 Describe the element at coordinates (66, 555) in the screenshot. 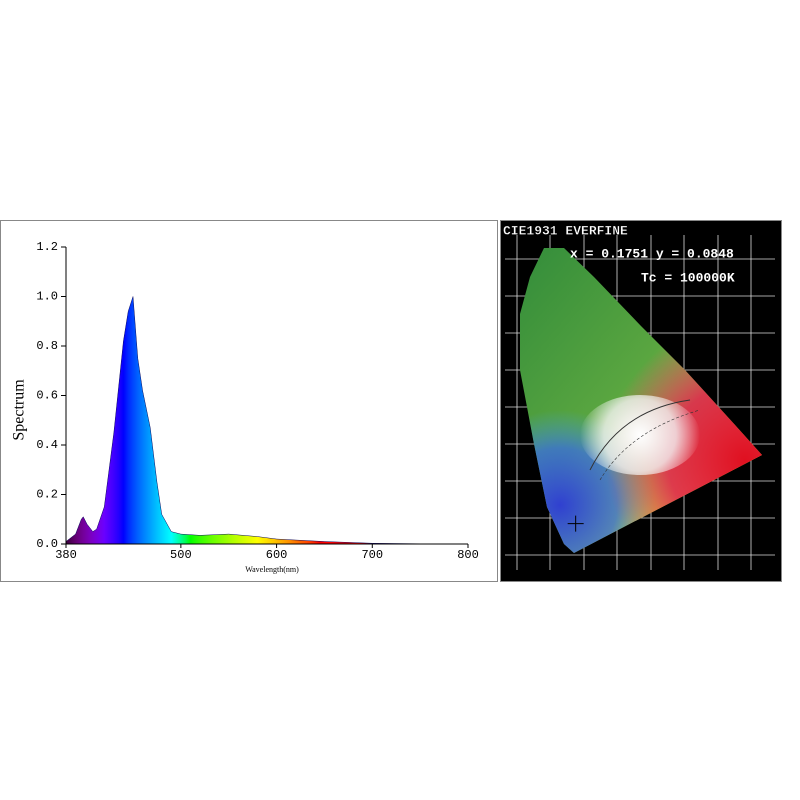

I see `x-tick-label: 380` at that location.